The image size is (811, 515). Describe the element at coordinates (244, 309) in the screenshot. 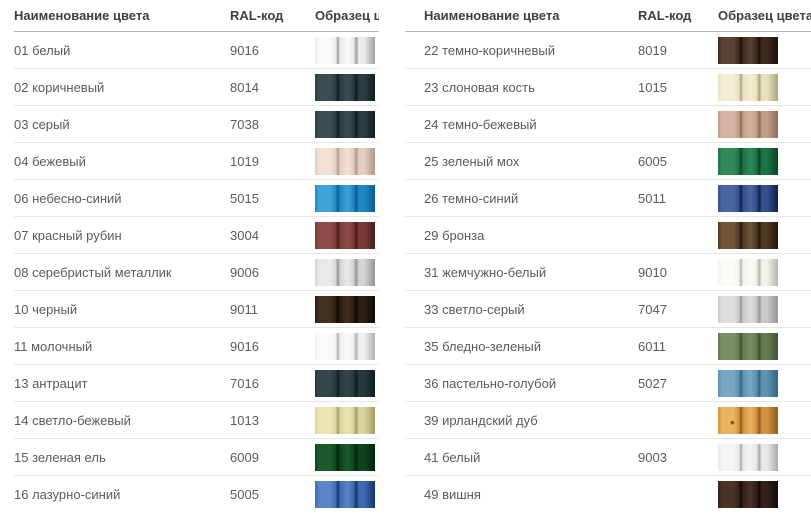

I see `ral-code-cell: 9011` at that location.